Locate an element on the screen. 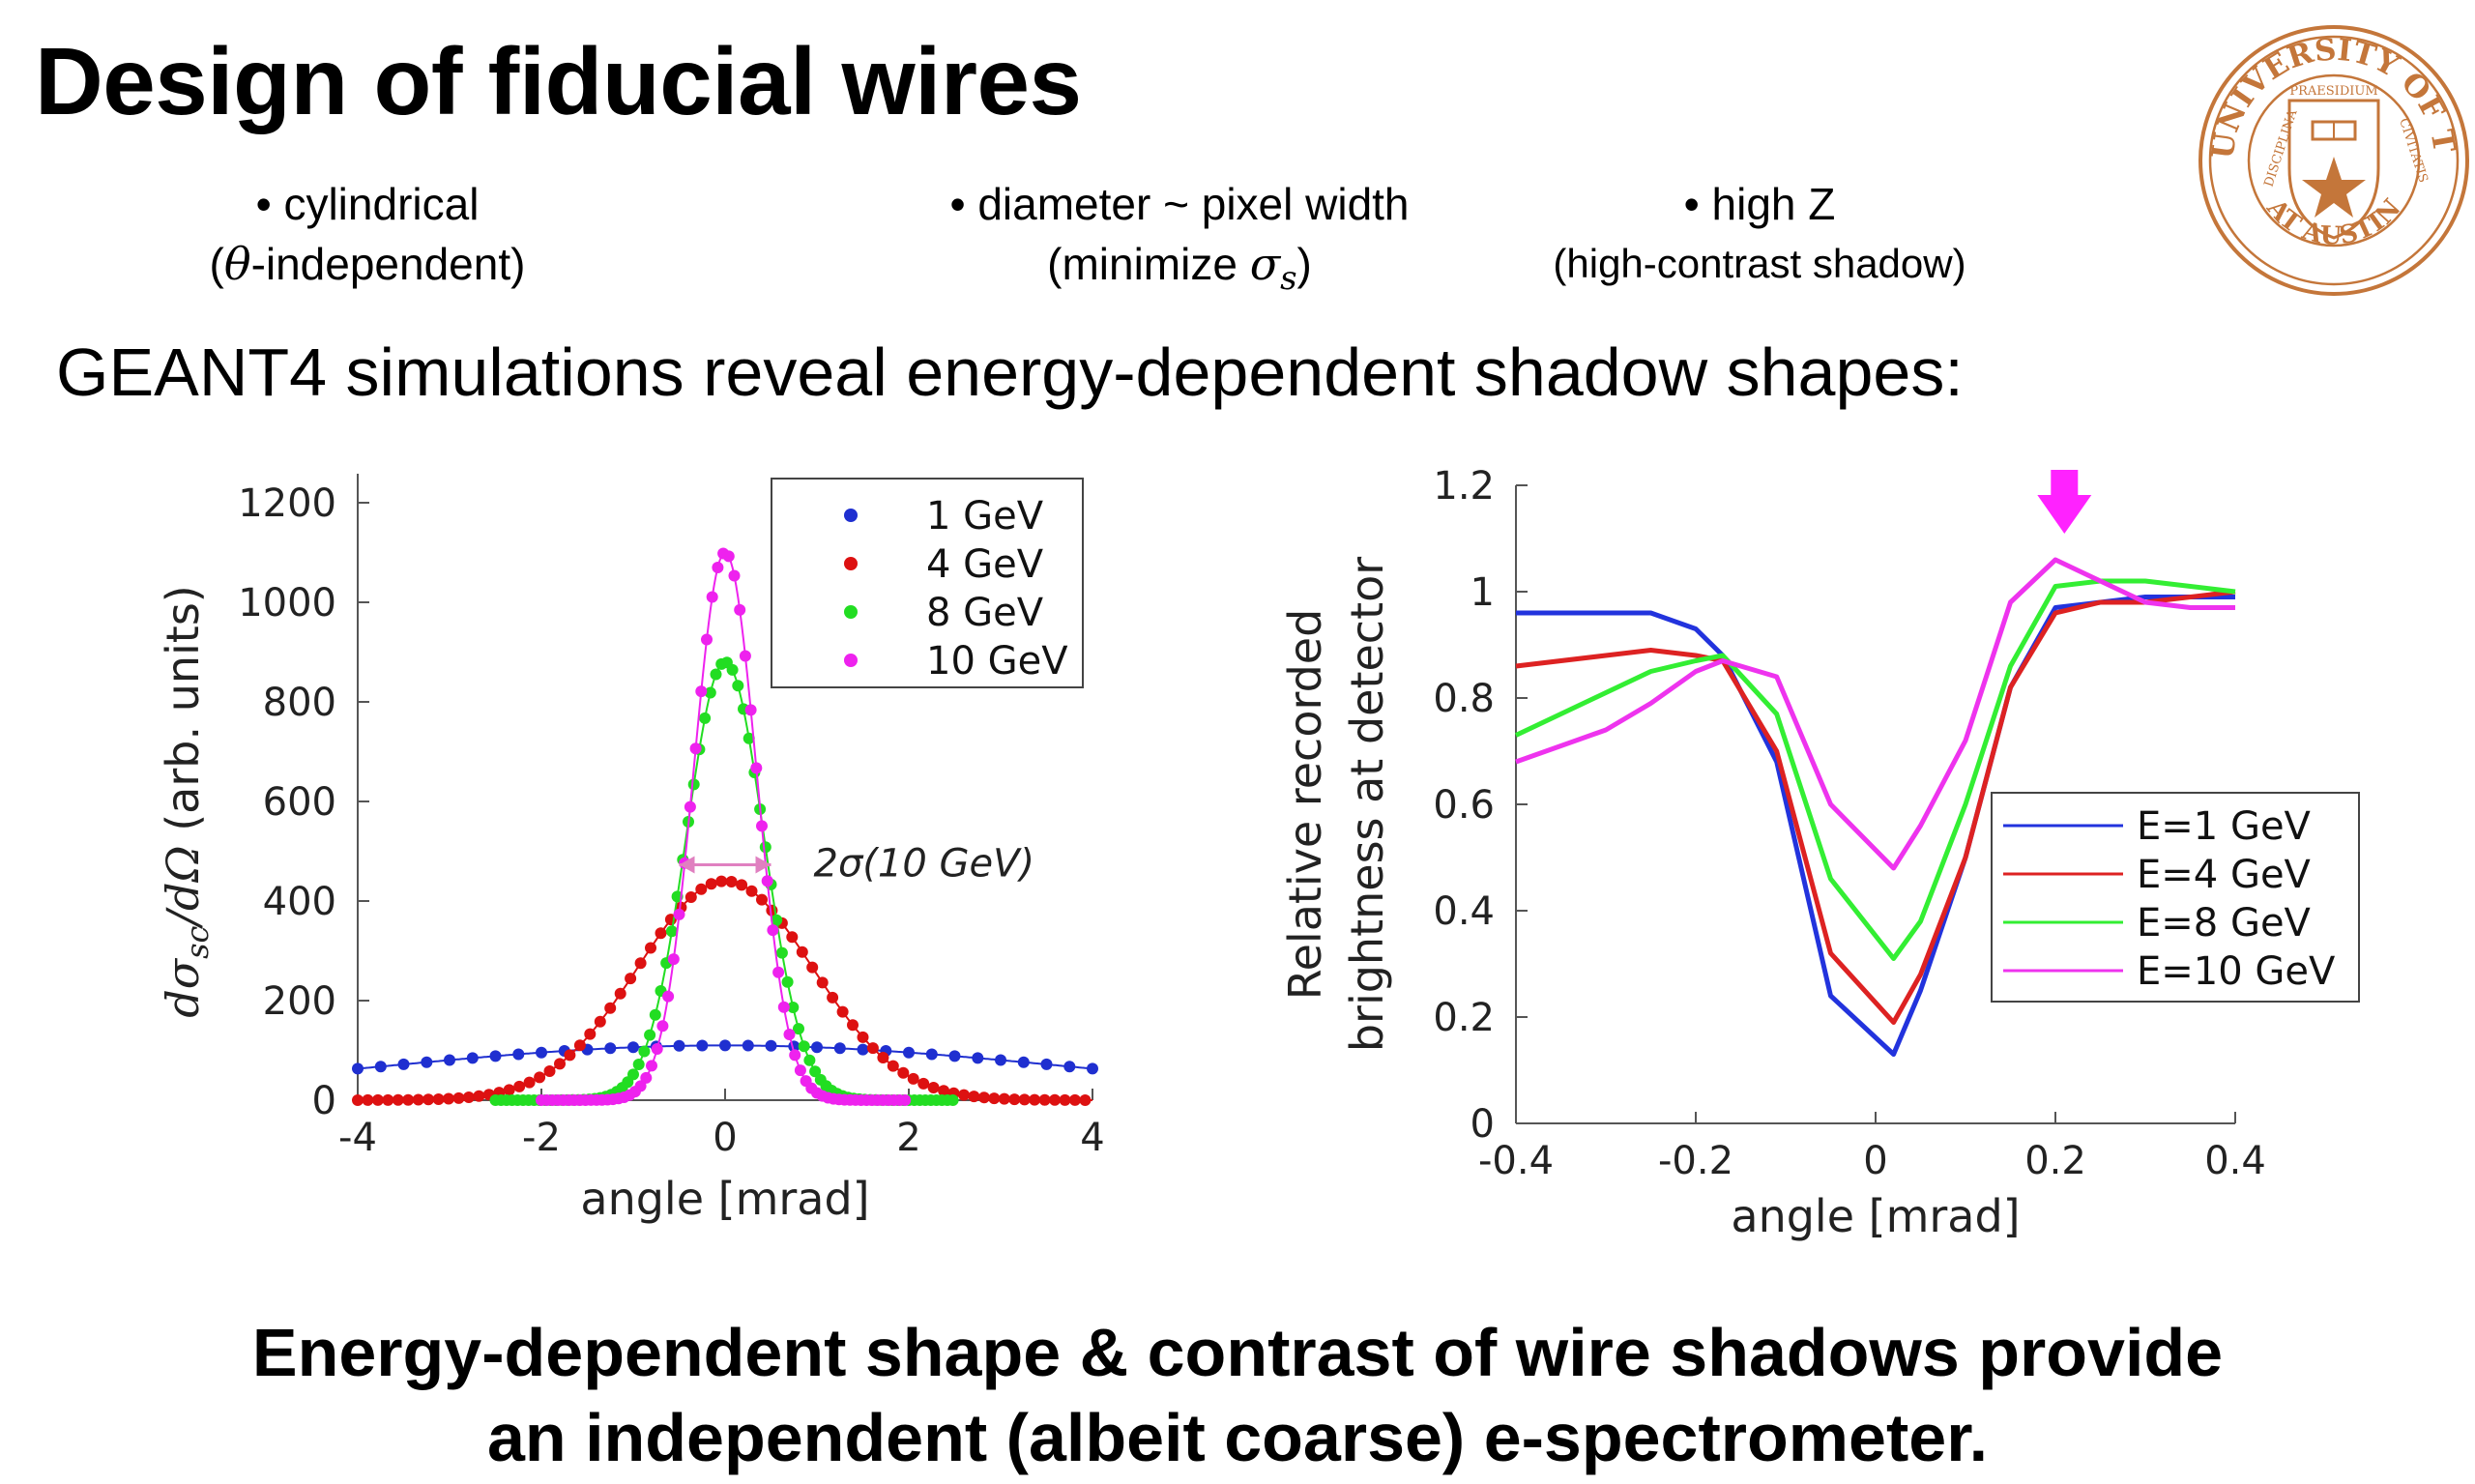  x-axis-label: angle [mrad] is located at coordinates (724, 1199).